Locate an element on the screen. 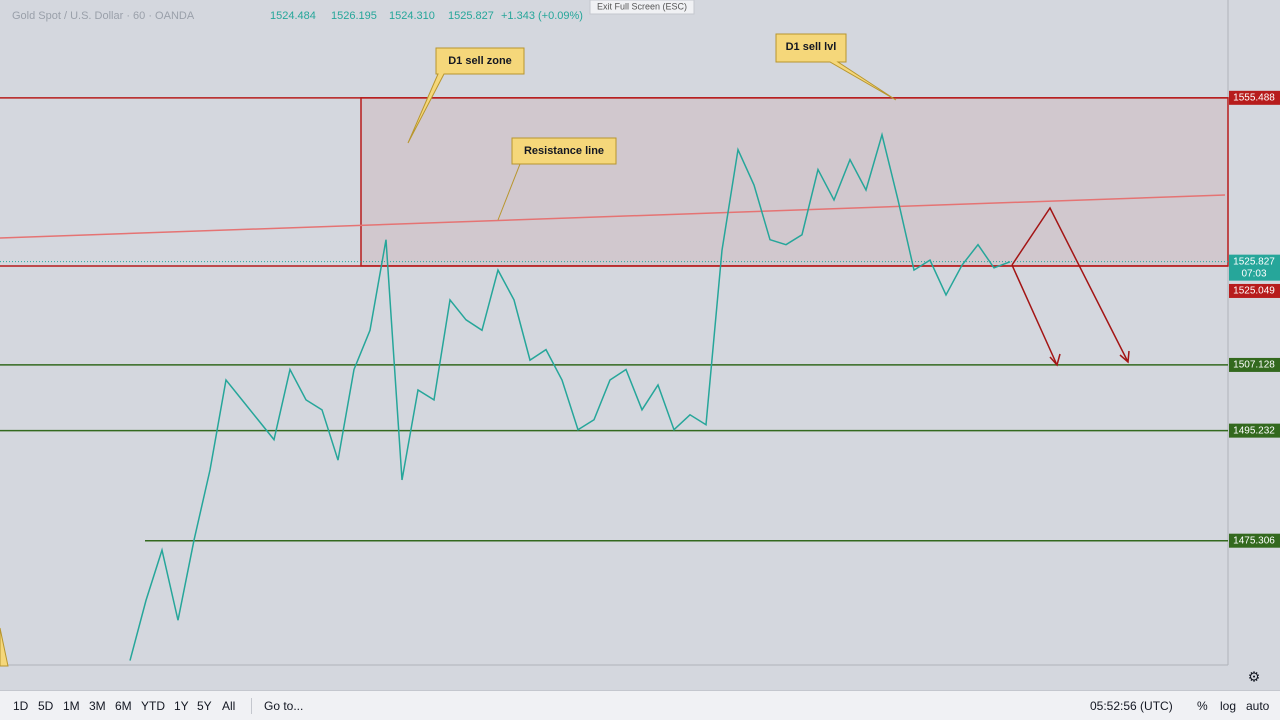 The image size is (1280, 720). countdown: 07:03 is located at coordinates (1253, 273).